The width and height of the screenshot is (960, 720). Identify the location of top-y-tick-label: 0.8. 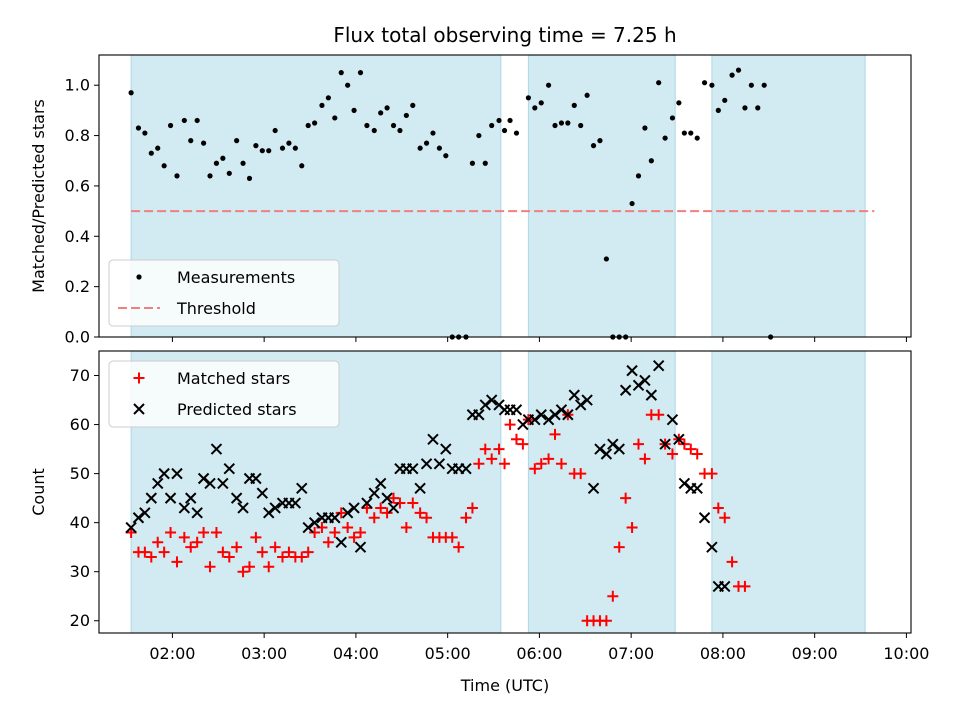
(77, 135).